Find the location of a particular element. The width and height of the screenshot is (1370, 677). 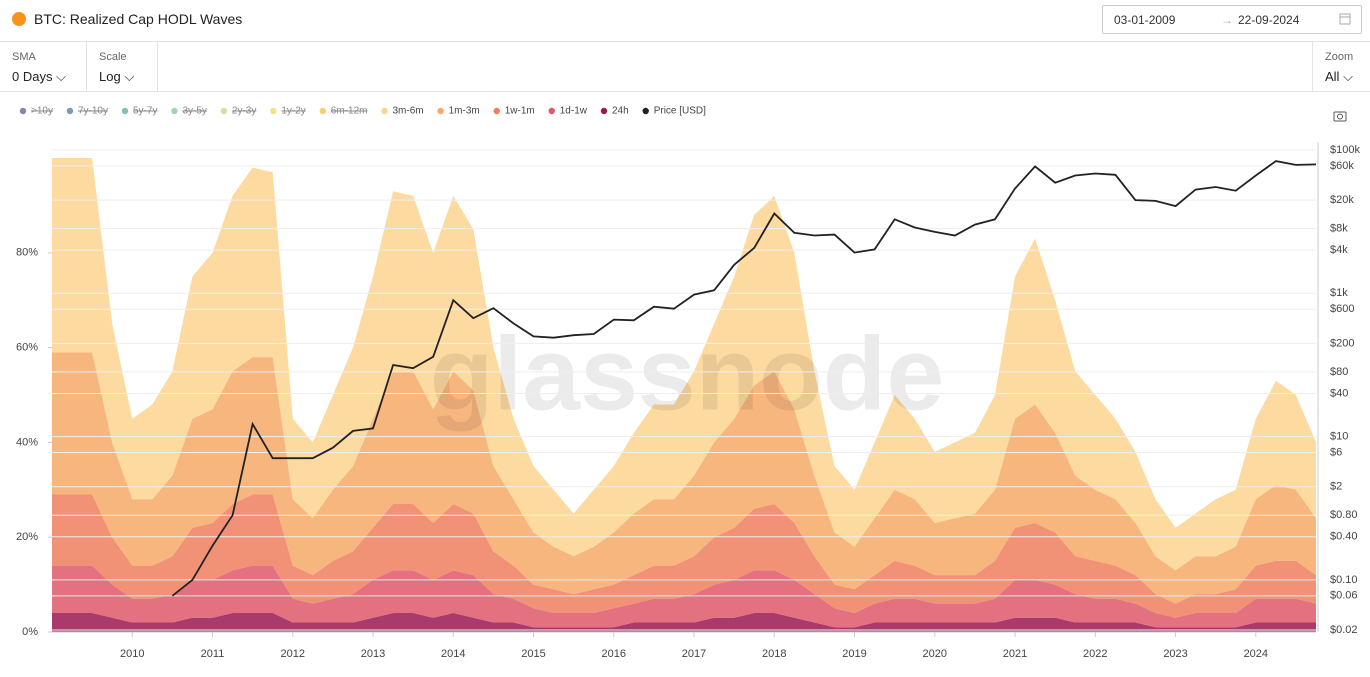

x-tick-label: 2011 is located at coordinates (213, 654).